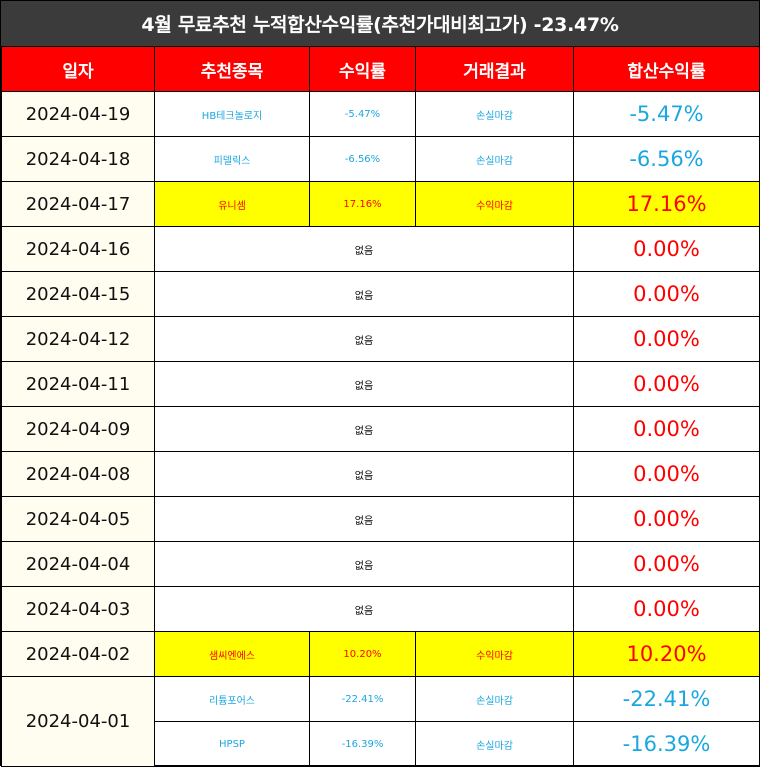  I want to click on date-cell: 2024-04-19, so click(78, 114).